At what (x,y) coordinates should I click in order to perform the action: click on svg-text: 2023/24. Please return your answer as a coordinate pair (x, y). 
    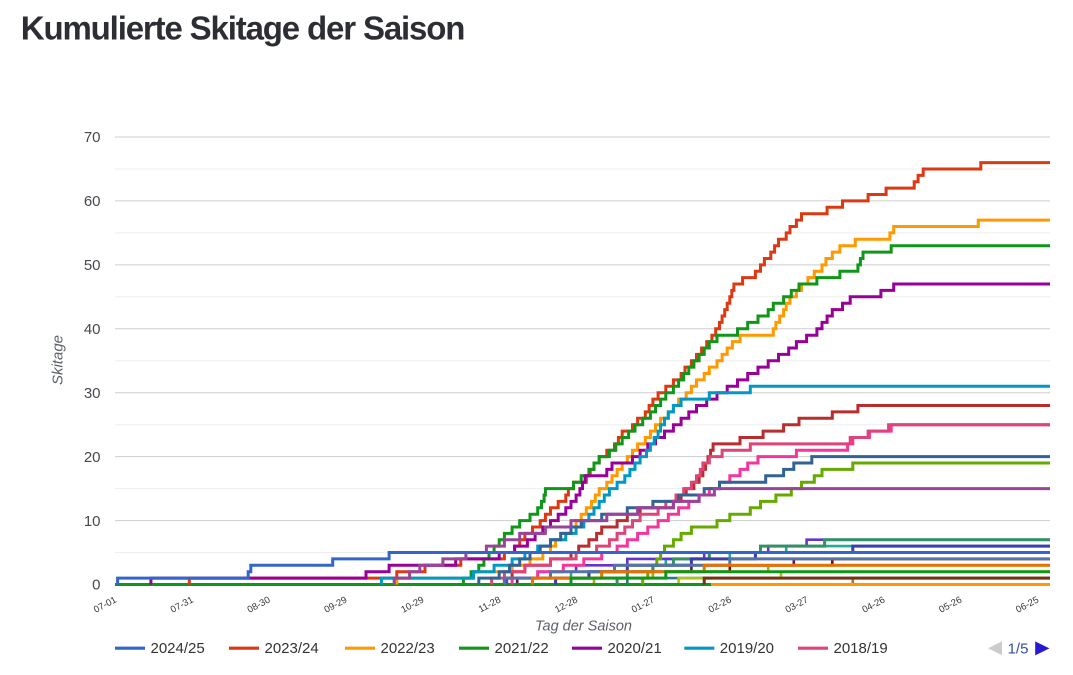
    Looking at the image, I should click on (292, 648).